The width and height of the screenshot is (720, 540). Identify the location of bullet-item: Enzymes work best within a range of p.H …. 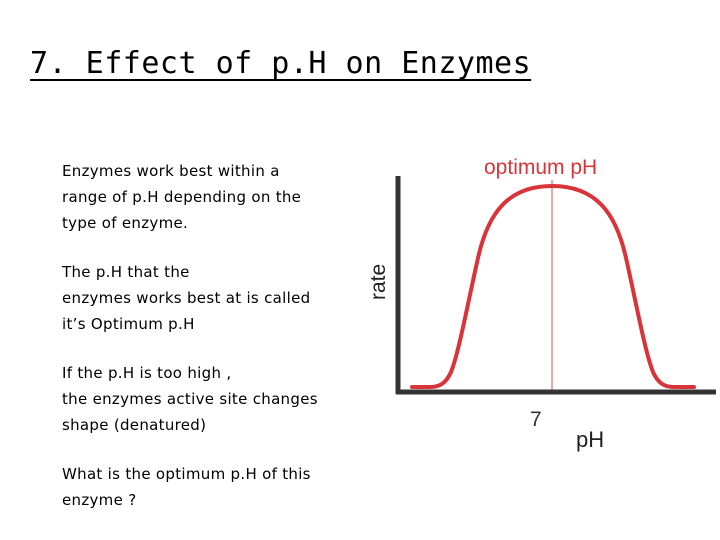
(182, 197).